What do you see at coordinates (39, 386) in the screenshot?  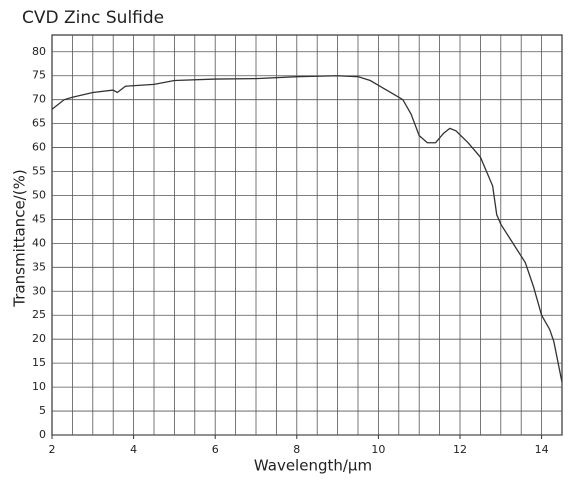 I see `y-tick-label: 10` at bounding box center [39, 386].